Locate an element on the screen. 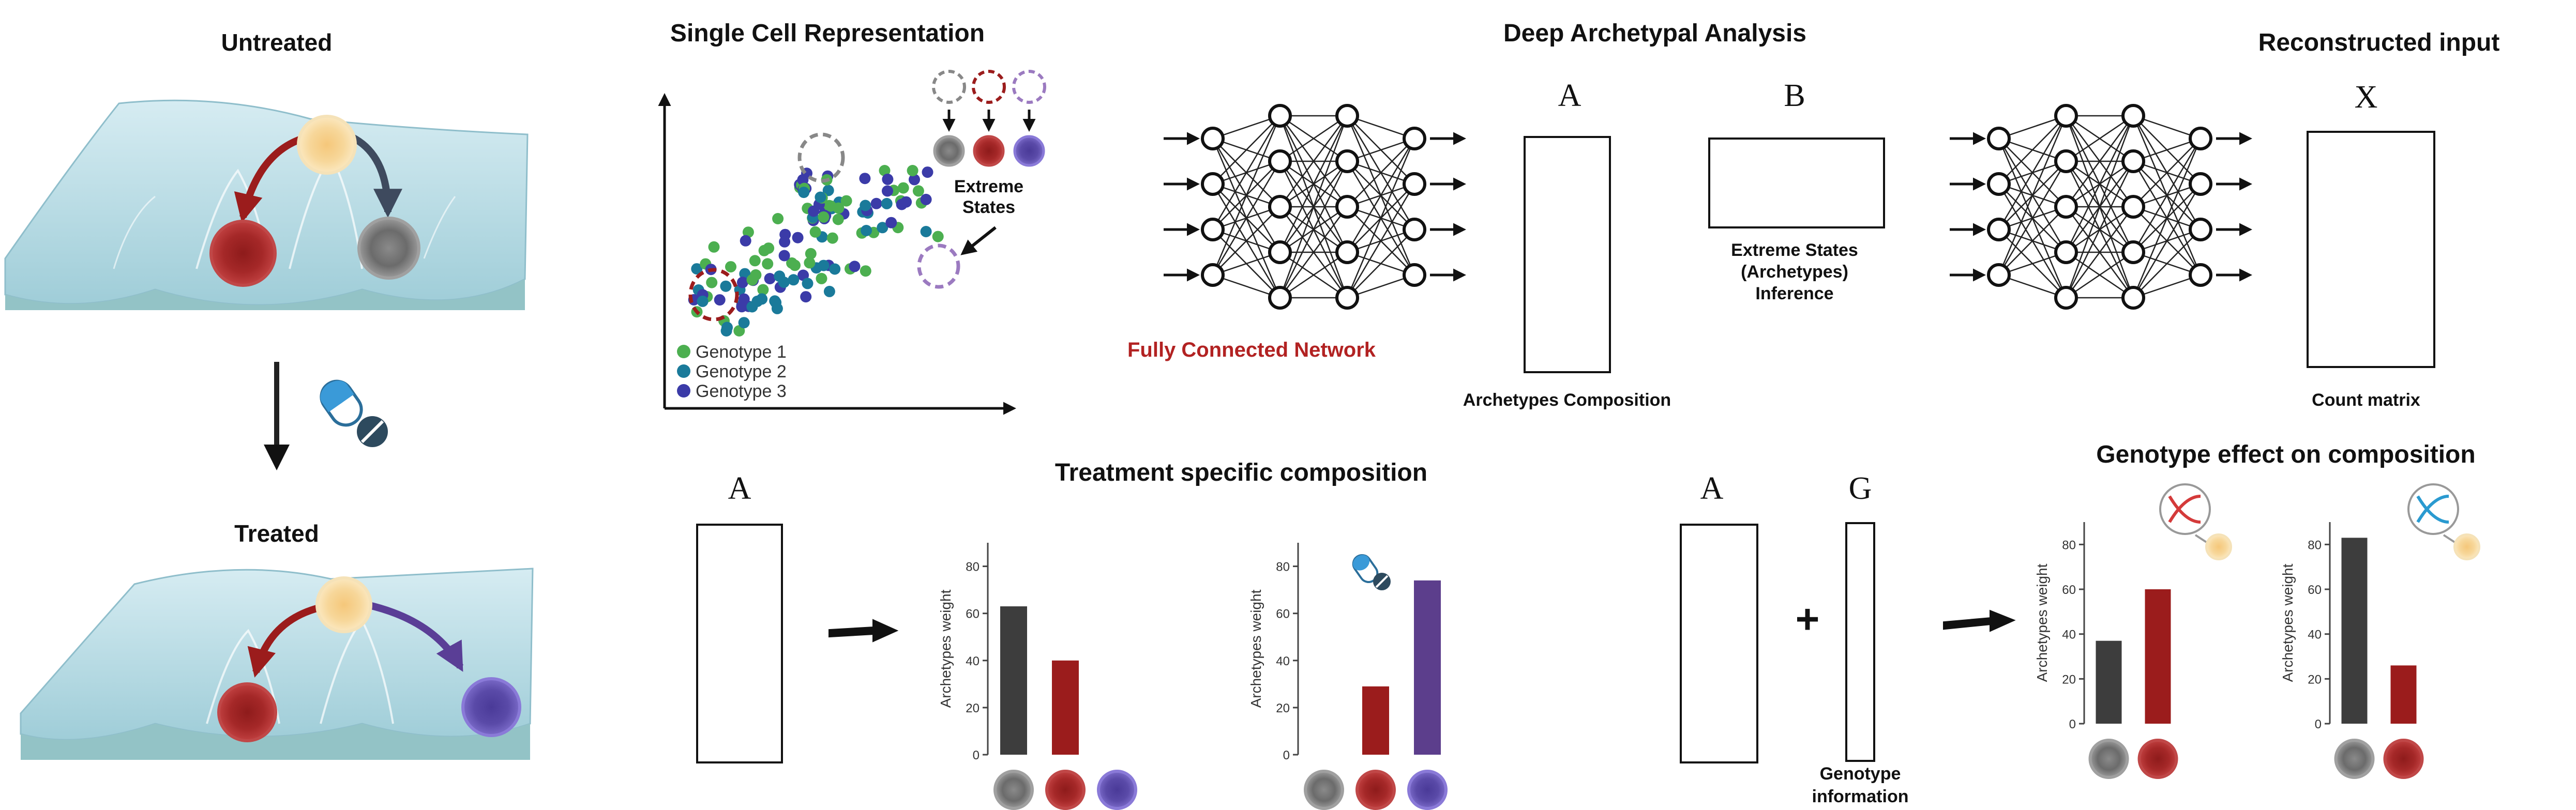  genotype-legend: Genotype 1 Genotype 2 Genotype 3 is located at coordinates (732, 371).